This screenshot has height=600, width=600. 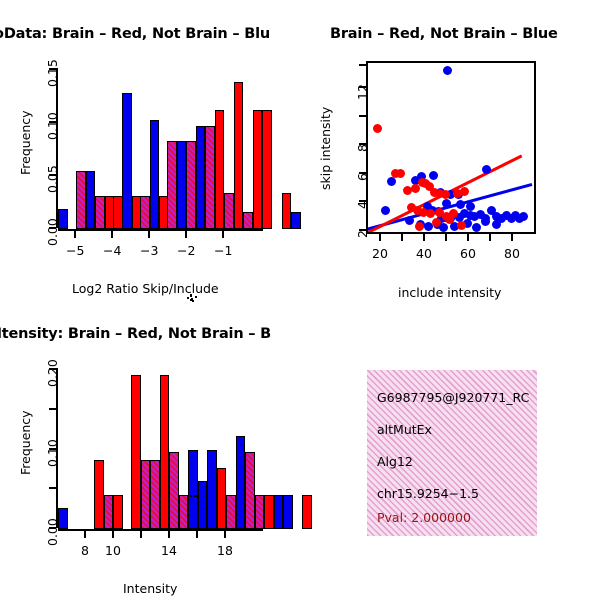 What do you see at coordinates (75, 250) in the screenshot?
I see `x-tick-label: −5` at bounding box center [75, 250].